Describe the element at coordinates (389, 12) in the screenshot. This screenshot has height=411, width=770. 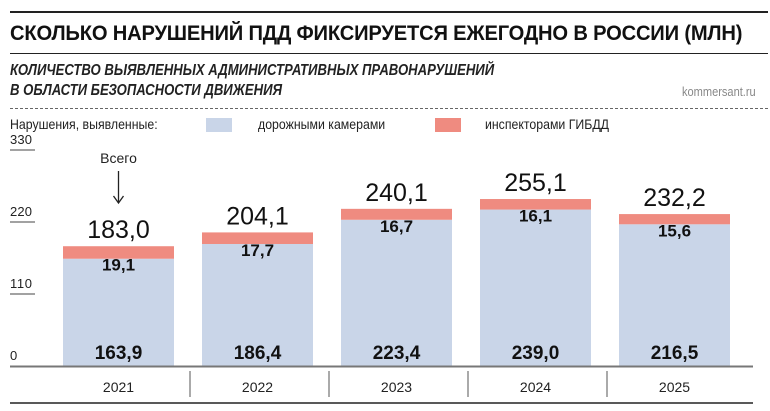
I see `top-rule` at that location.